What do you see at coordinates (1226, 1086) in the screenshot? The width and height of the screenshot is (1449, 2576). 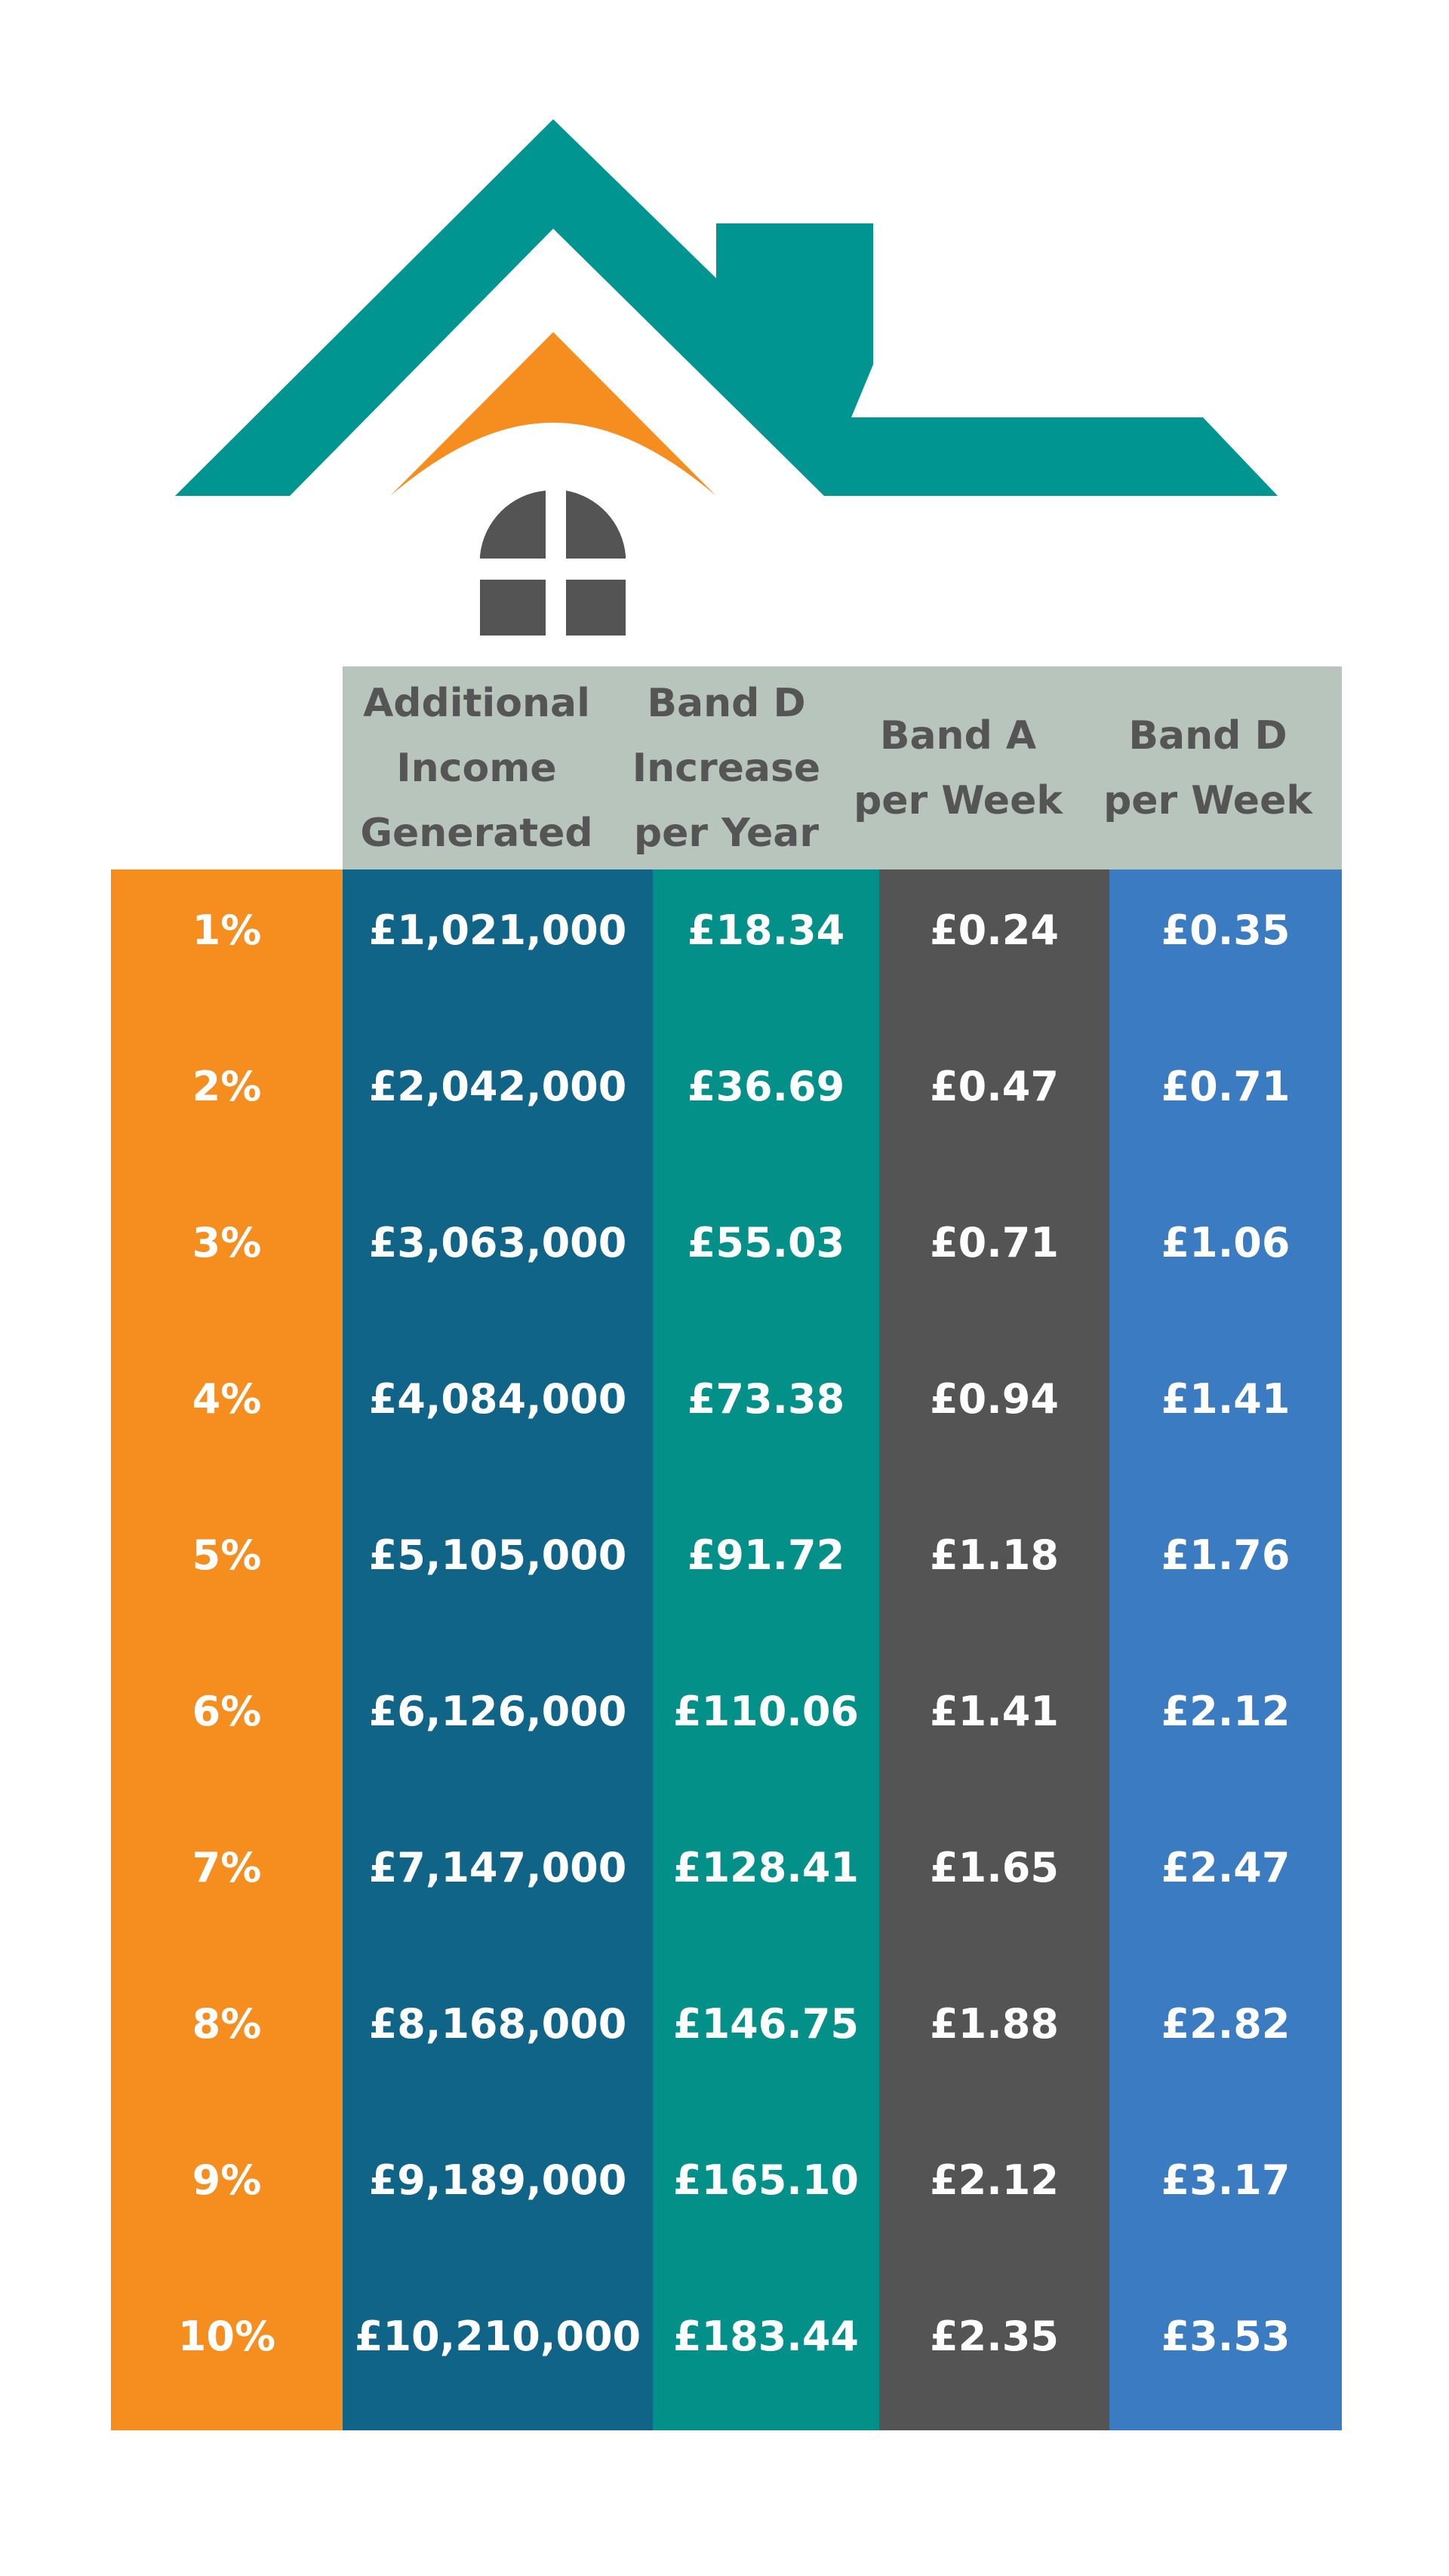 I see `band-d-week-cell: £0.71` at bounding box center [1226, 1086].